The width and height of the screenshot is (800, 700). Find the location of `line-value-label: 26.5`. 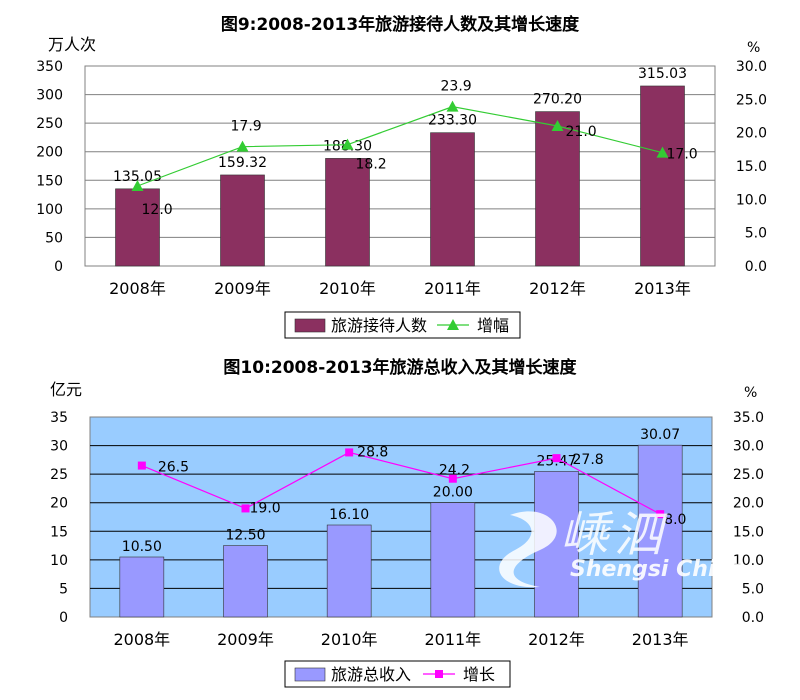

line-value-label: 26.5 is located at coordinates (173, 468).